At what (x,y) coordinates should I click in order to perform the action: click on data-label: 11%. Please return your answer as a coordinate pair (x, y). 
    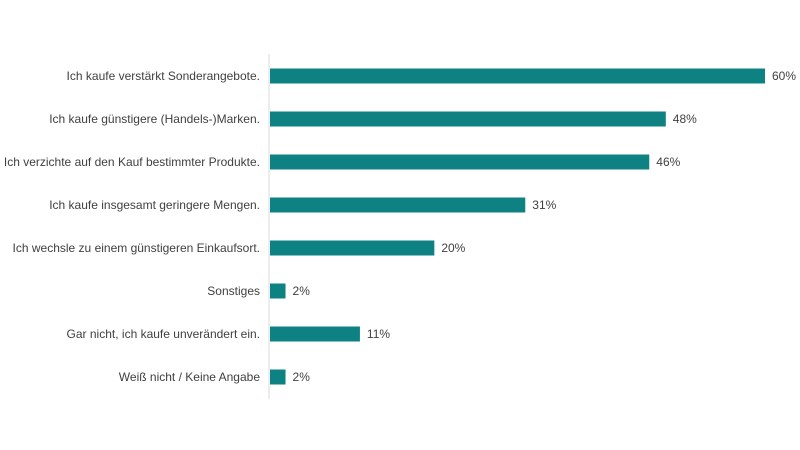
    Looking at the image, I should click on (378, 334).